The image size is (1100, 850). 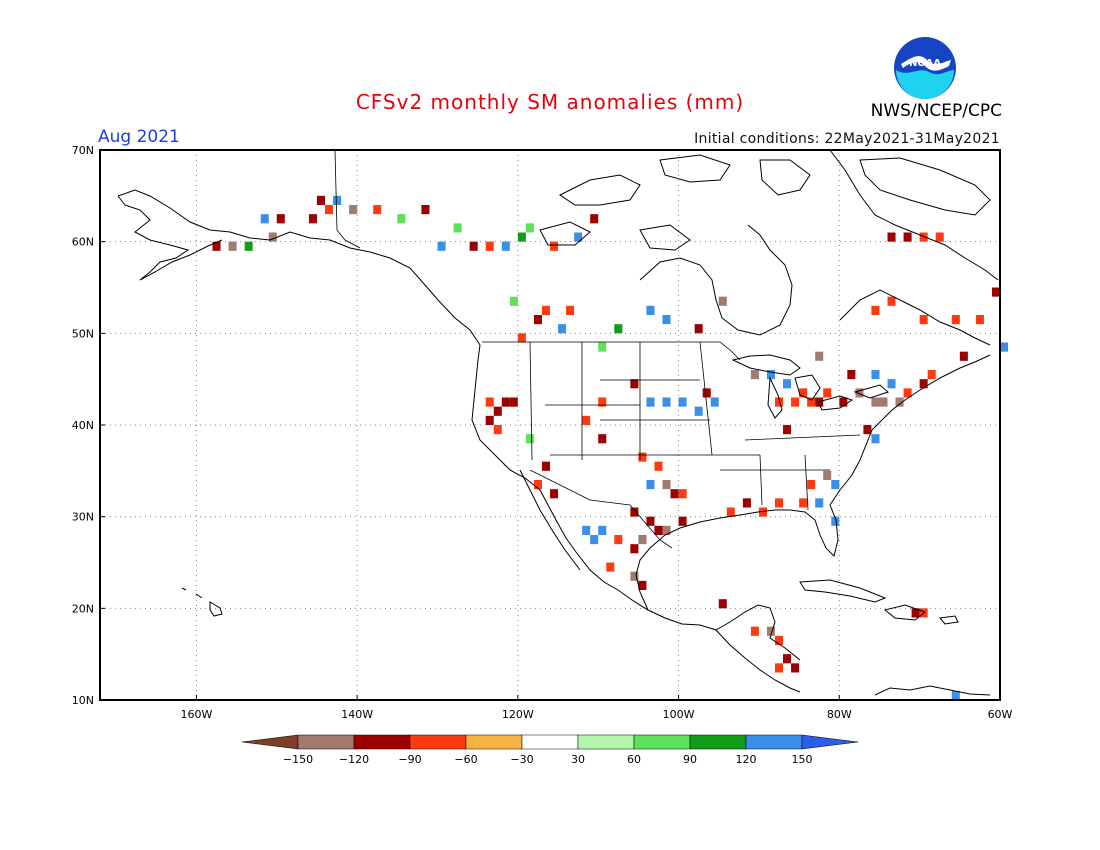 What do you see at coordinates (679, 714) in the screenshot?
I see `longitude-label: 100W` at bounding box center [679, 714].